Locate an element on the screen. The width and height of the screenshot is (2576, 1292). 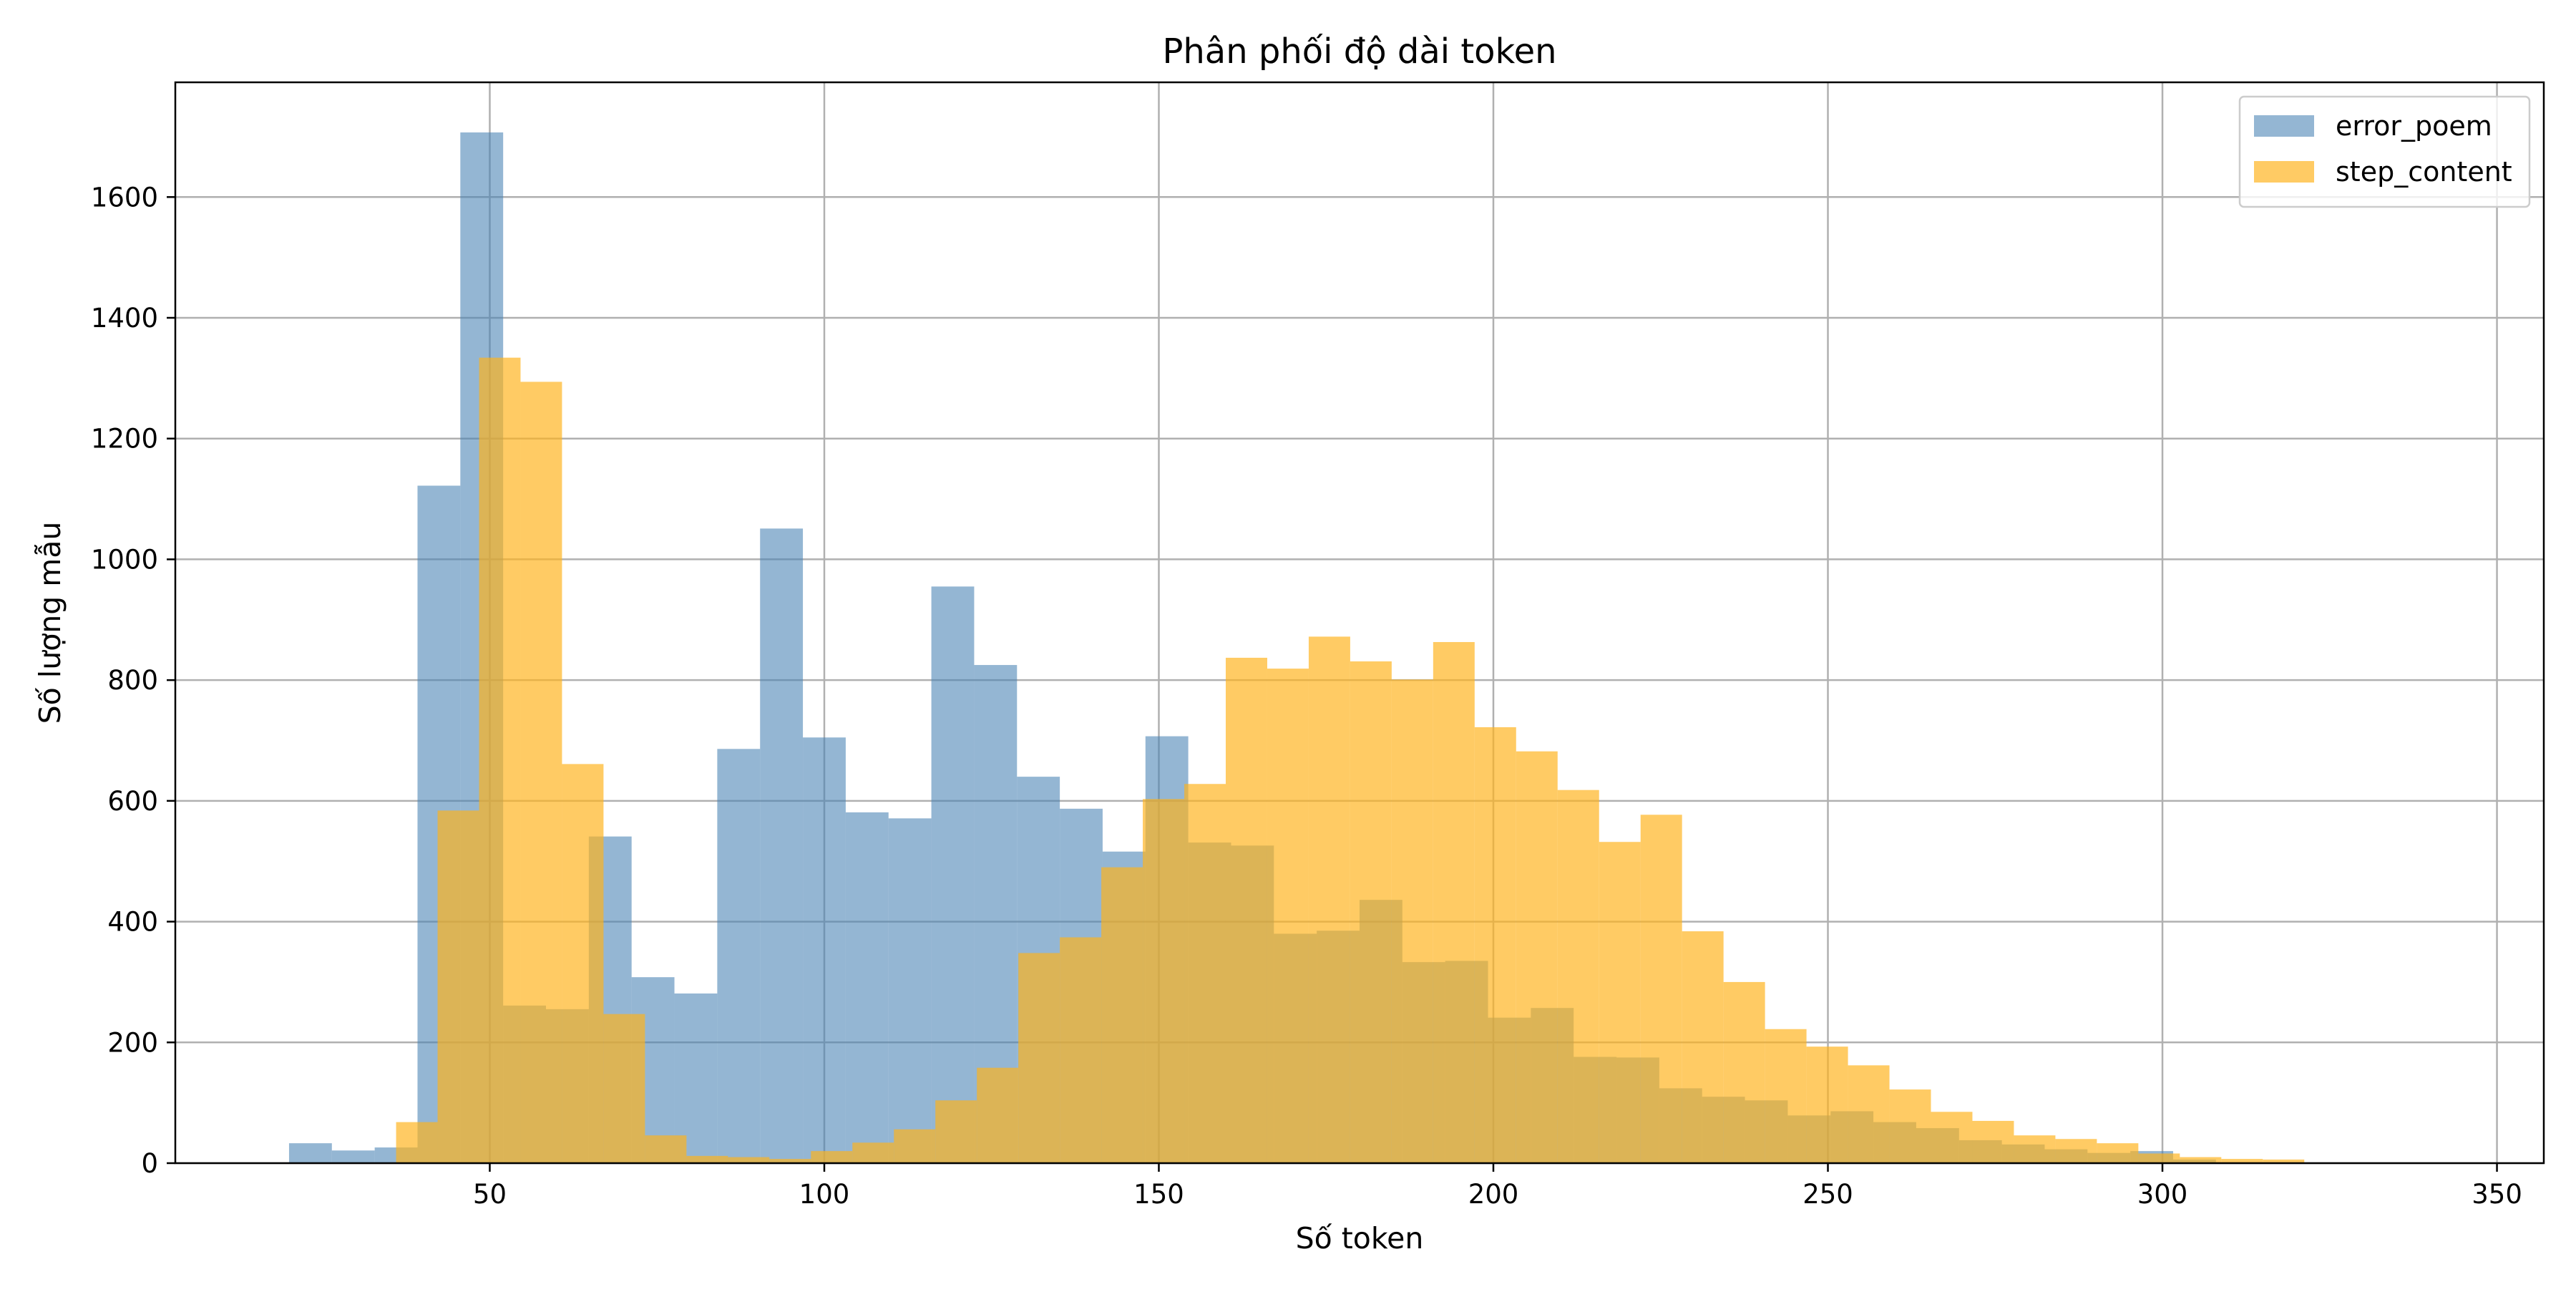
x-tick-label: 100 is located at coordinates (824, 1194).